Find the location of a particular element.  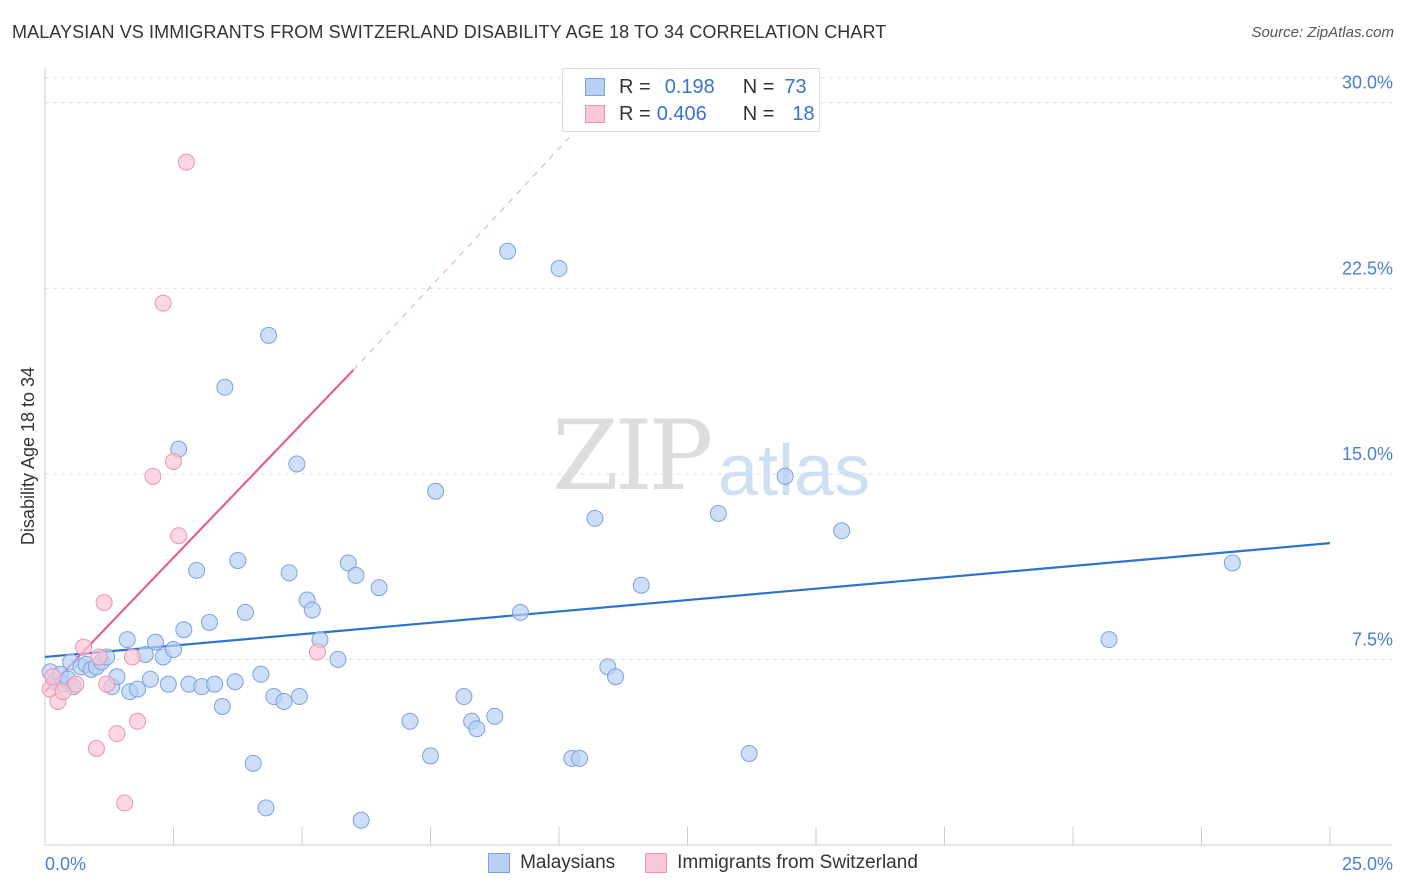

y-tick-label: 30.0% is located at coordinates (1367, 83).